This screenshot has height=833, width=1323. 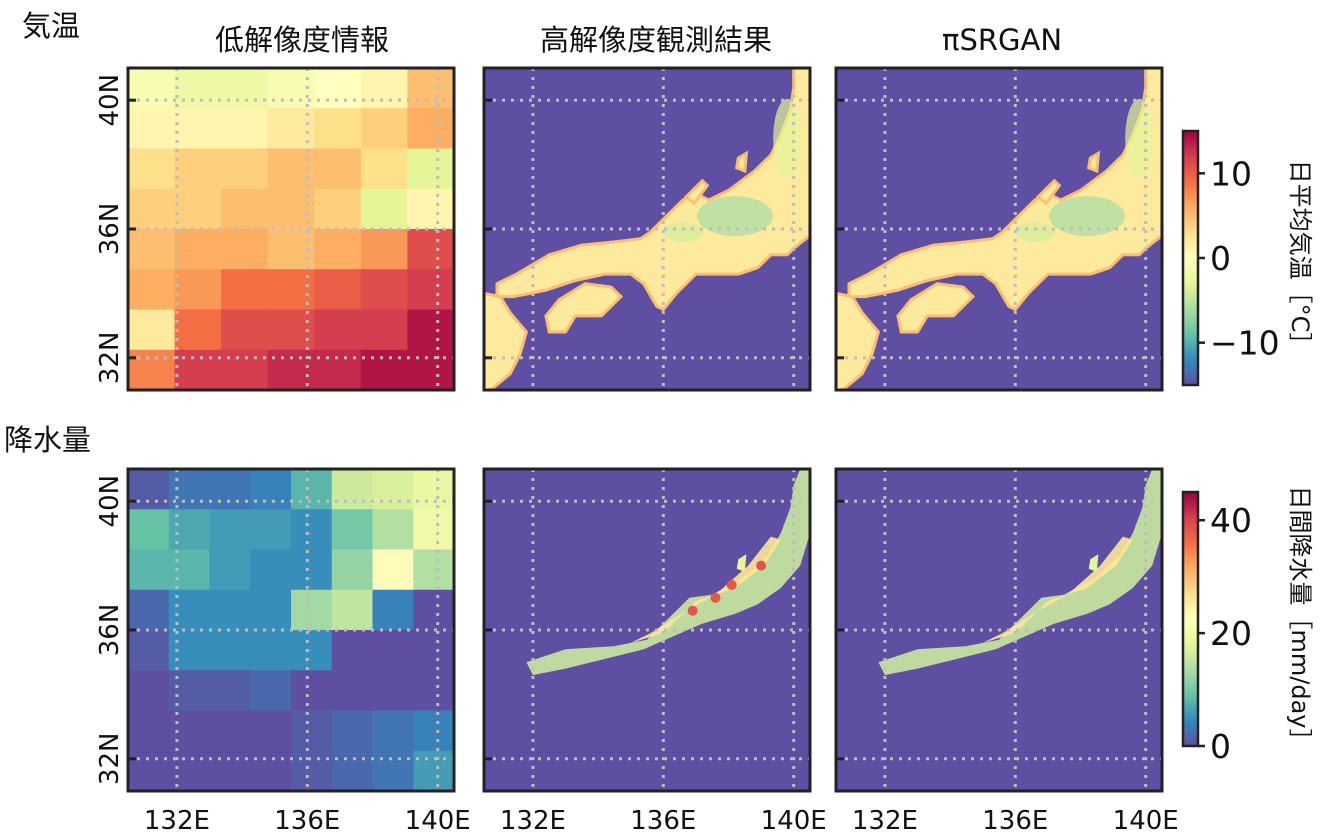 What do you see at coordinates (110, 630) in the screenshot?
I see `y-tick-label: 36N` at bounding box center [110, 630].